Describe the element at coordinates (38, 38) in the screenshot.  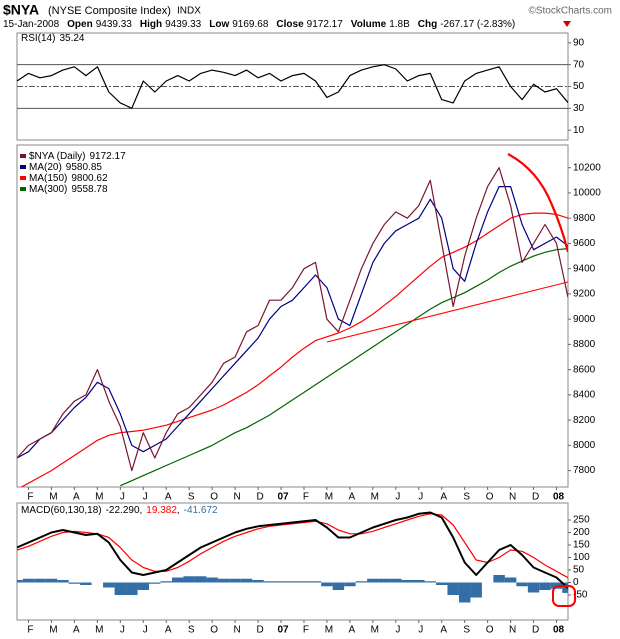
I see `legend-title: RSI(14)` at that location.